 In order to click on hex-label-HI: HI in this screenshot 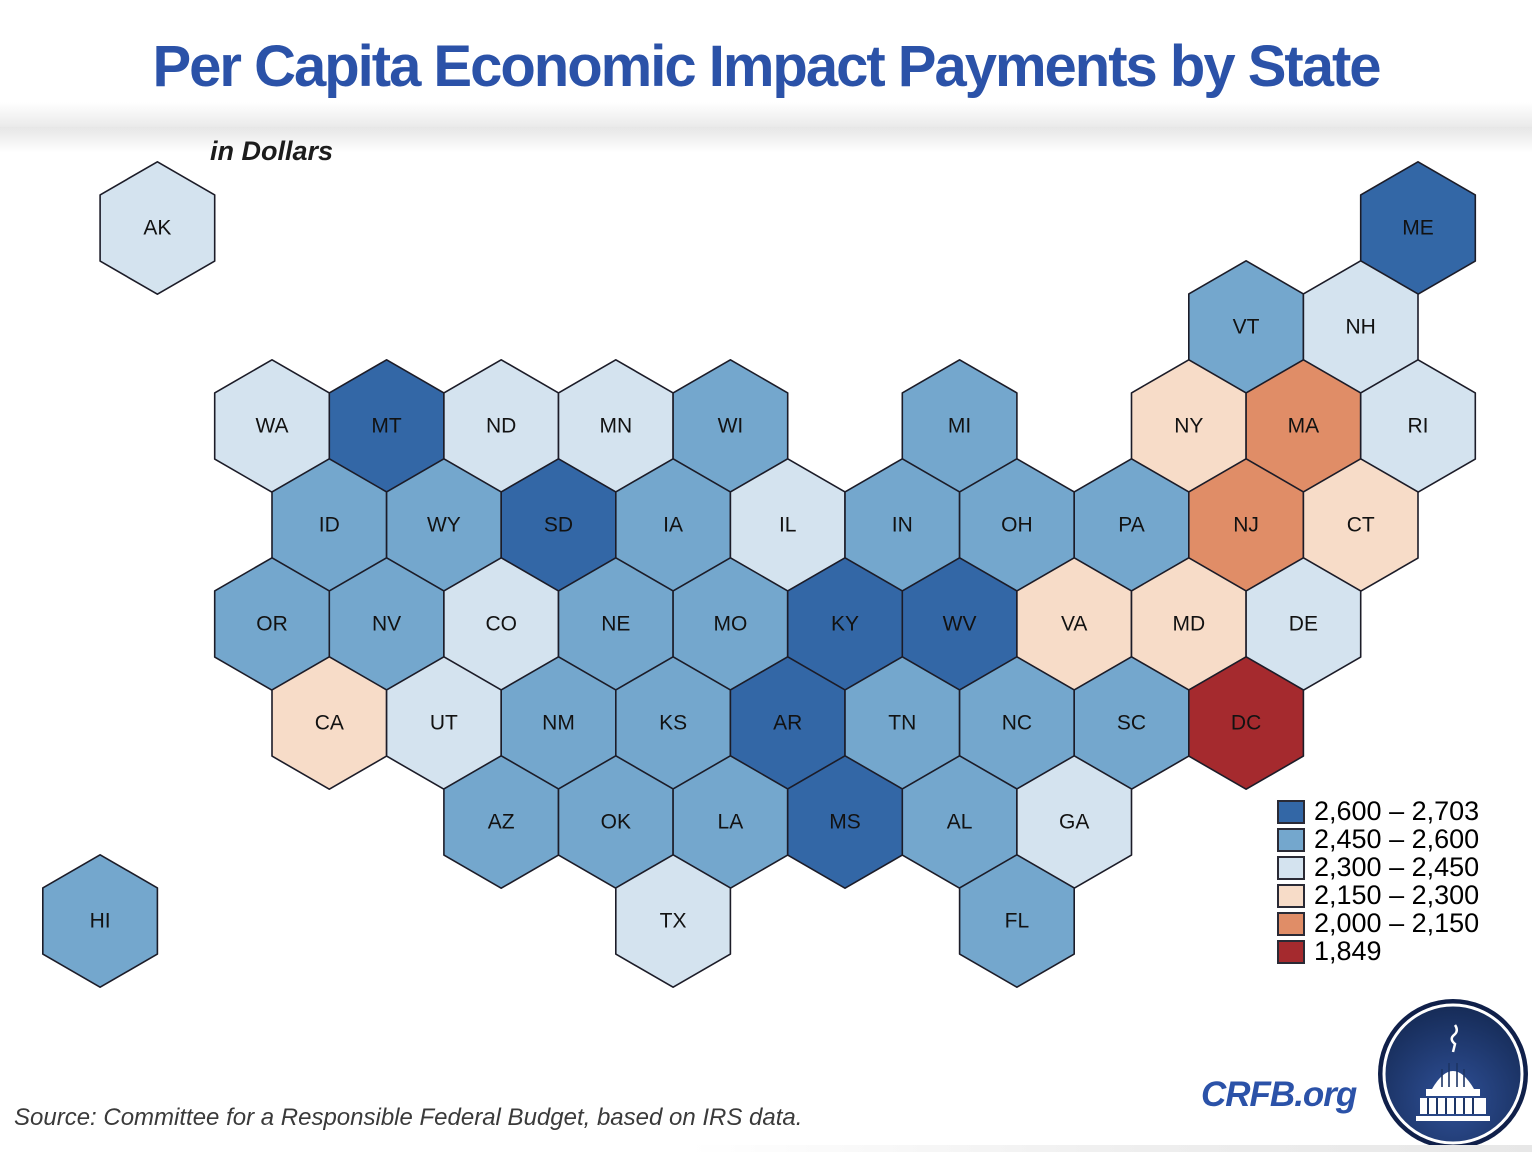, I will do `click(100, 921)`.